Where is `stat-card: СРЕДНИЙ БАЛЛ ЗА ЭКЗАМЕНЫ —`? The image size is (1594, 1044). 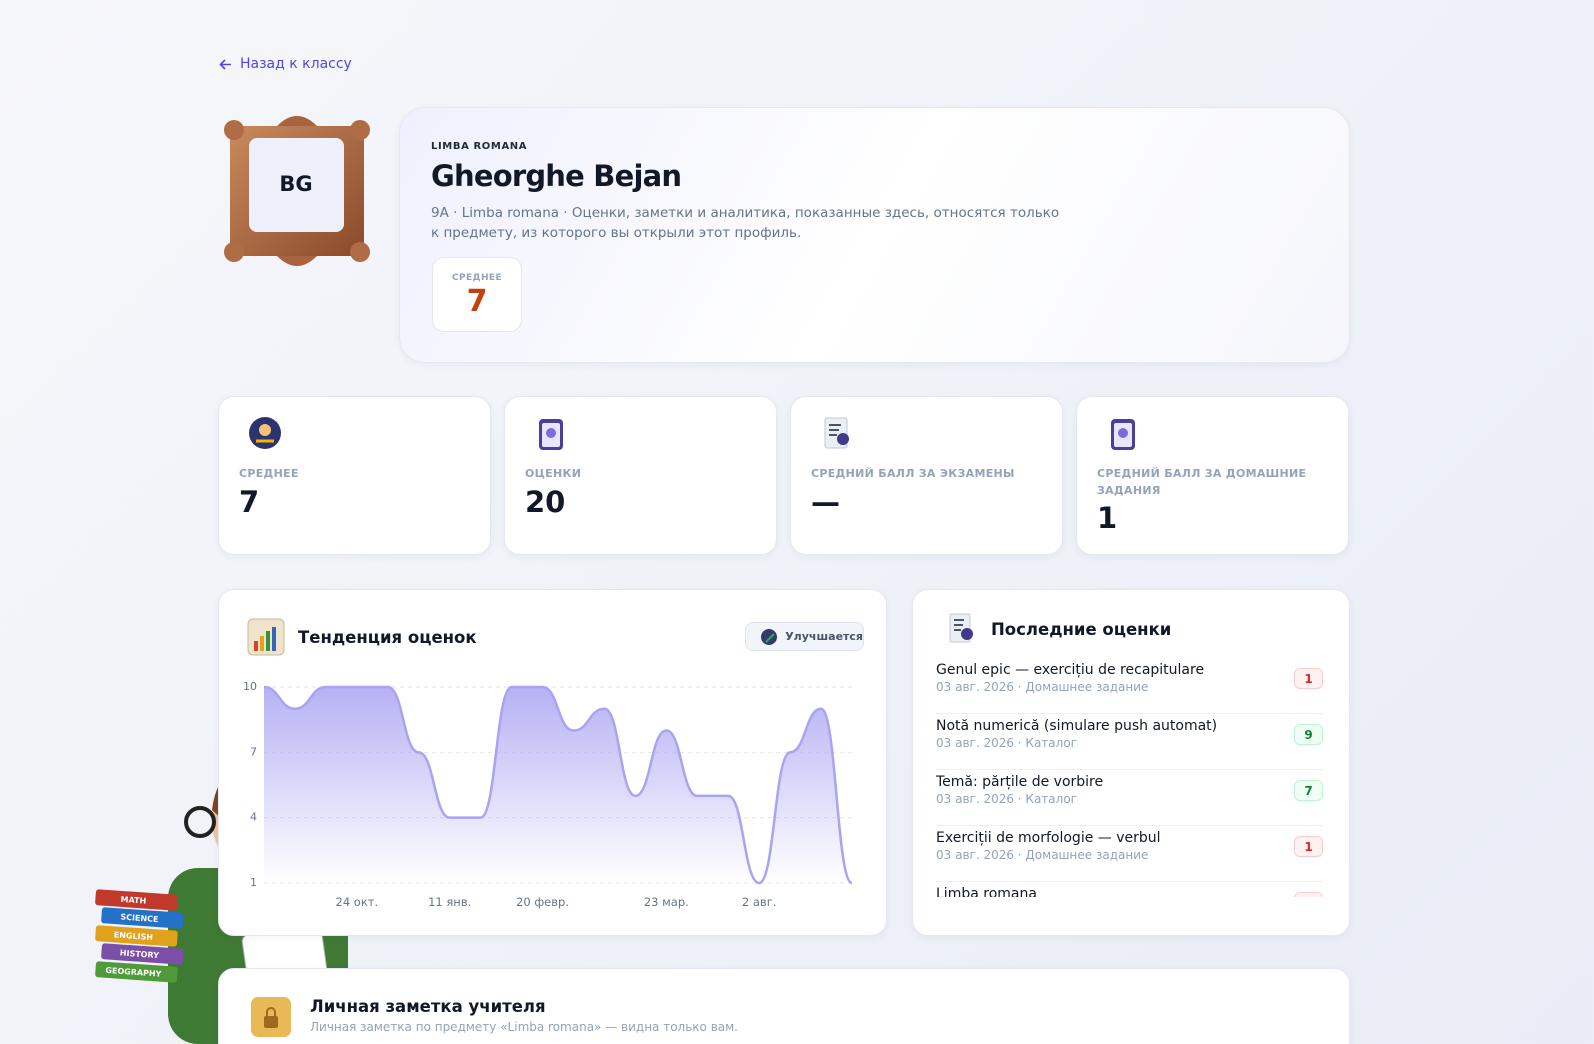 stat-card: СРЕДНИЙ БАЛЛ ЗА ЭКЗАМЕНЫ — is located at coordinates (926, 475).